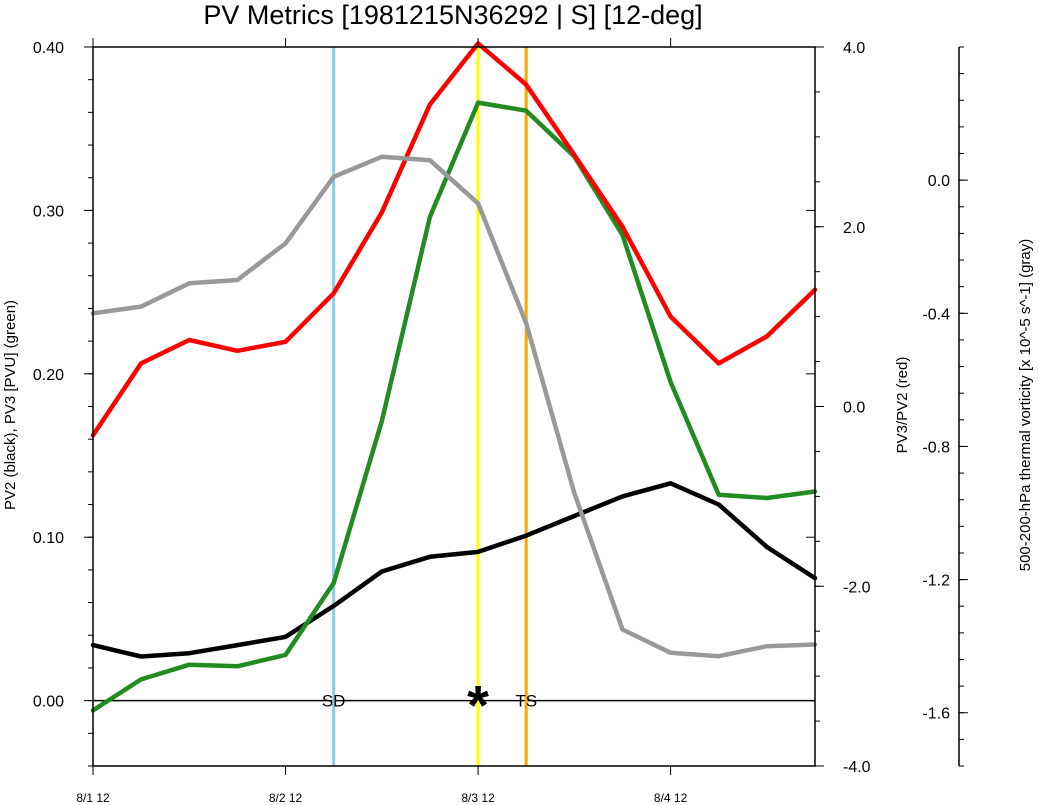 The height and width of the screenshot is (805, 1039). I want to click on chart-title: PV Metrics [1981215N36292 | S] [12-deg], so click(452, 15).